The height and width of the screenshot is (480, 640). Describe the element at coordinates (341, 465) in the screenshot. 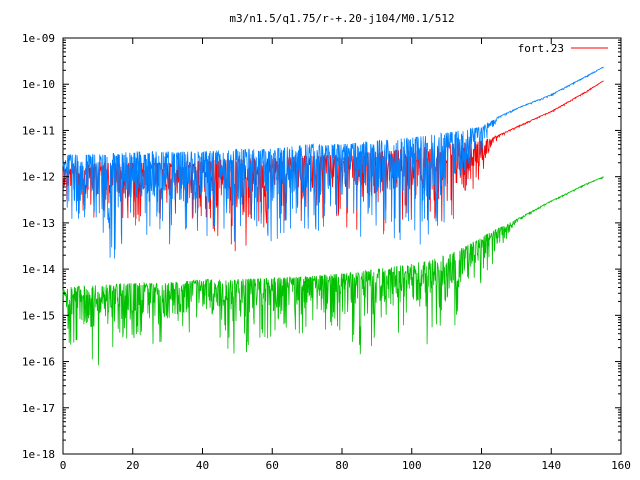

I see `x-tick-label: 80` at that location.